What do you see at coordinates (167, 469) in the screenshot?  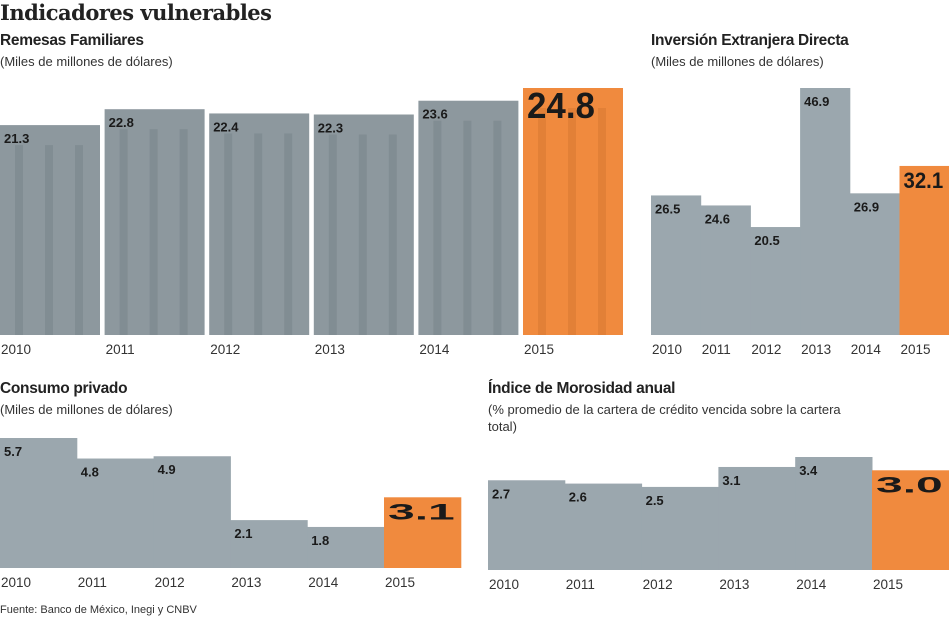 I see `data-label: 4.9` at bounding box center [167, 469].